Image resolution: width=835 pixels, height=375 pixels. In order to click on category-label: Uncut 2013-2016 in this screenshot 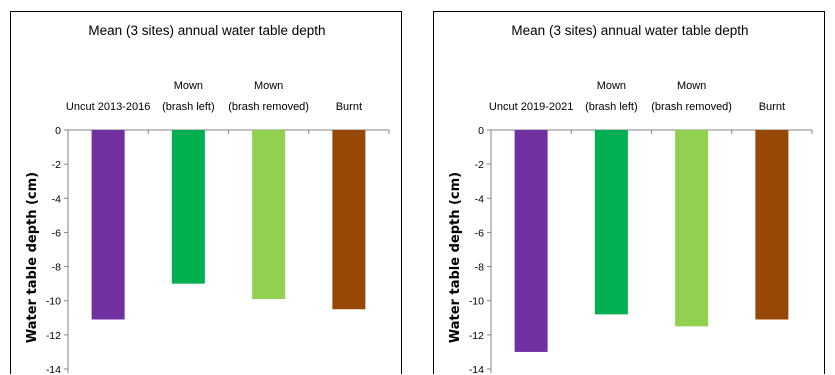, I will do `click(108, 107)`.